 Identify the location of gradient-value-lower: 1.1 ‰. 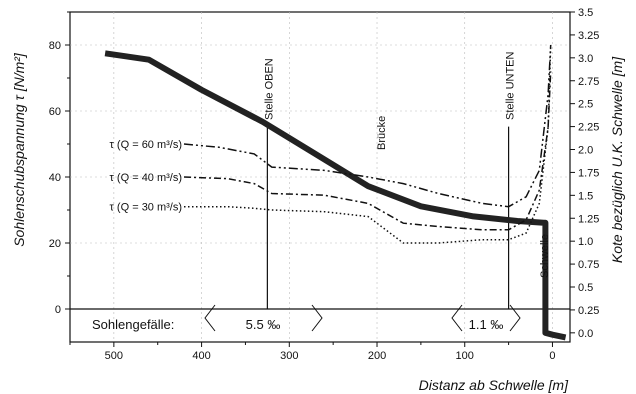
(486, 324).